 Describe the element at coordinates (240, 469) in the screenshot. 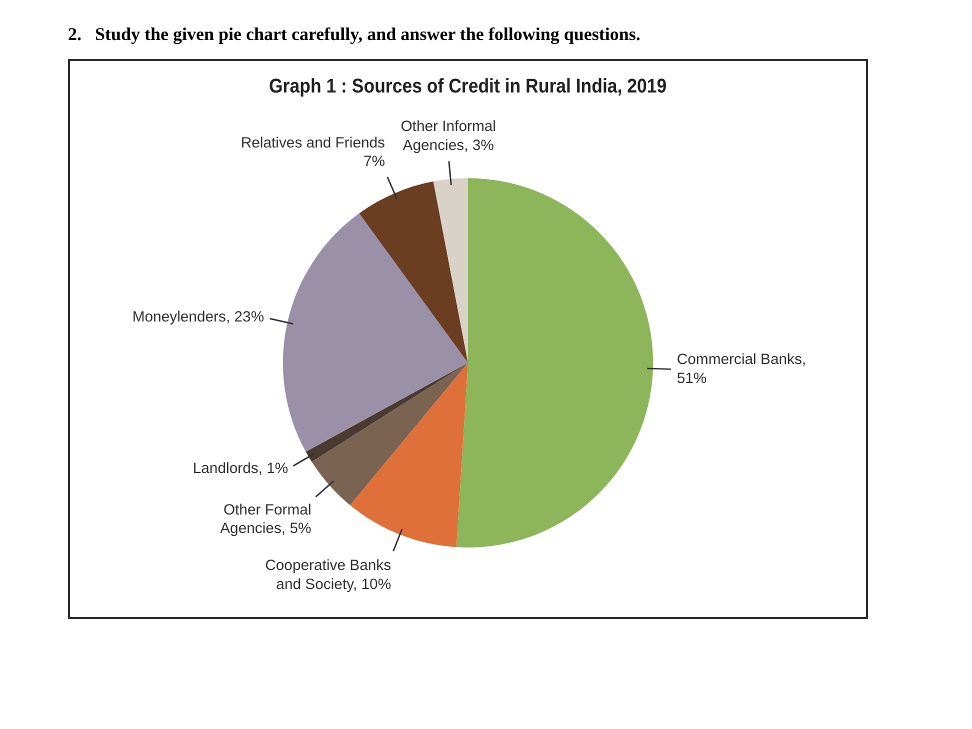

I see `slice-label: Landlords, 1%` at that location.